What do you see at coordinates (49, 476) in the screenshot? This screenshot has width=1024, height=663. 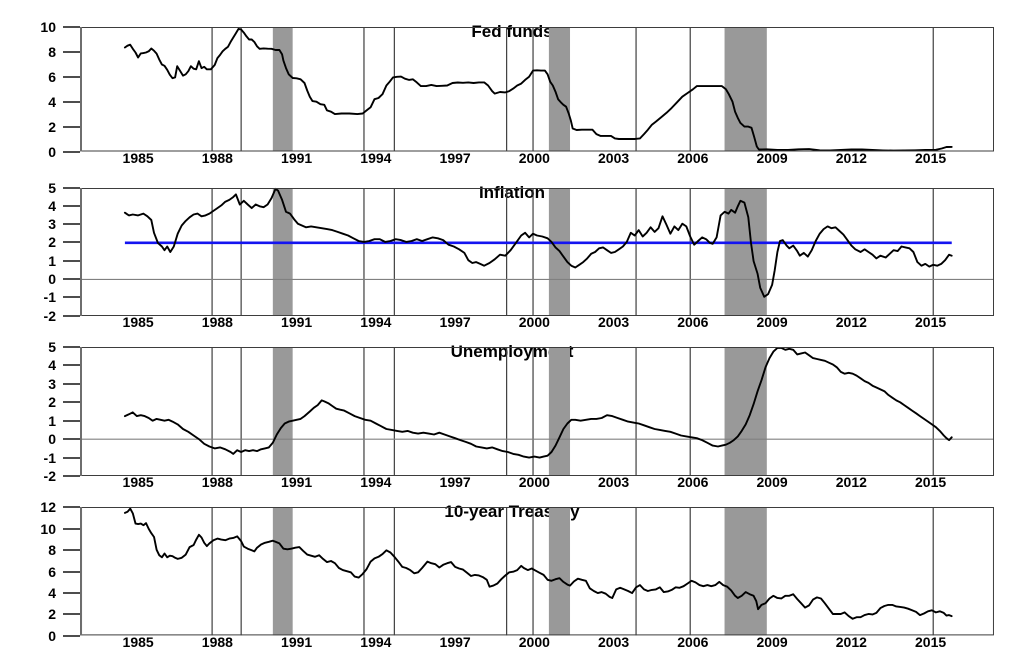 I see `y-tick-label: -2` at bounding box center [49, 476].